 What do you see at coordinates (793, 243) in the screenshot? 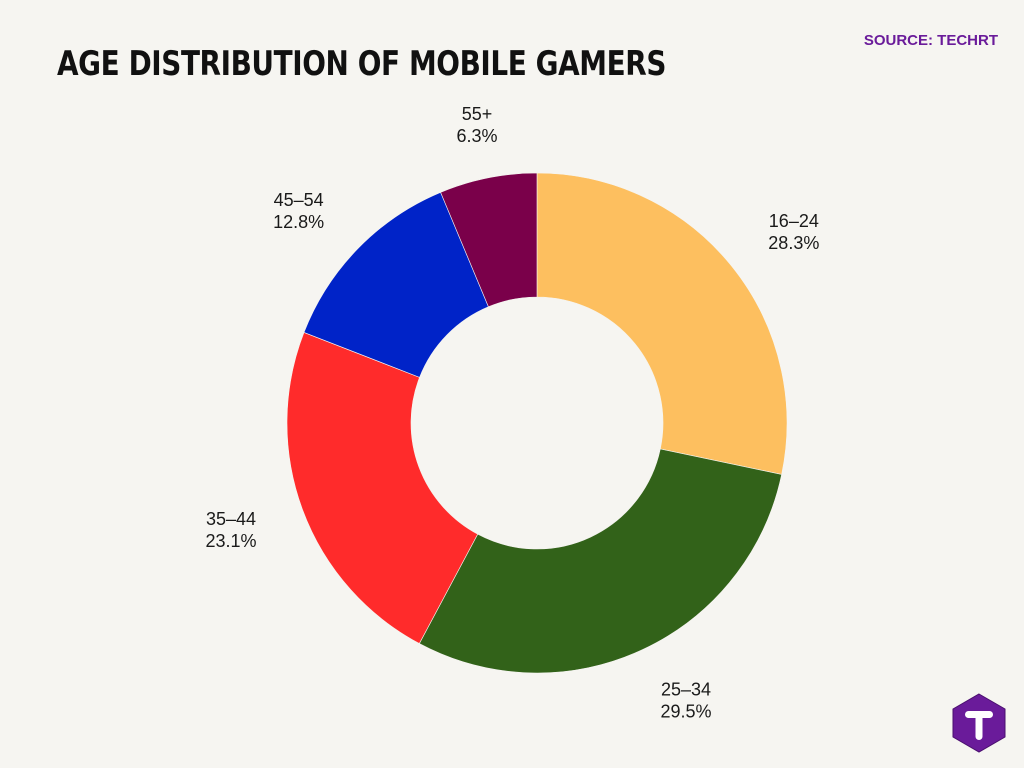
I see `slice-value: 28.3%` at bounding box center [793, 243].